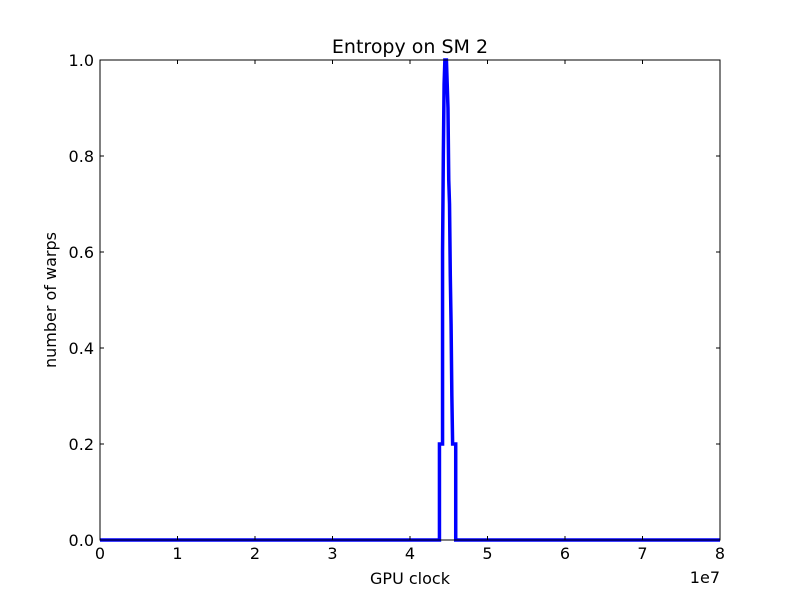 The height and width of the screenshot is (600, 800). I want to click on x-tick-label: 7, so click(642, 553).